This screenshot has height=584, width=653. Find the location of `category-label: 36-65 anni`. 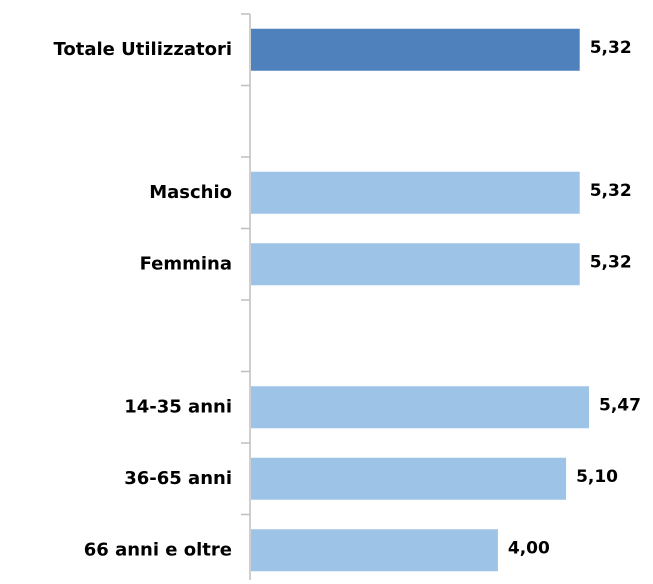

category-label: 36-65 anni is located at coordinates (178, 478).